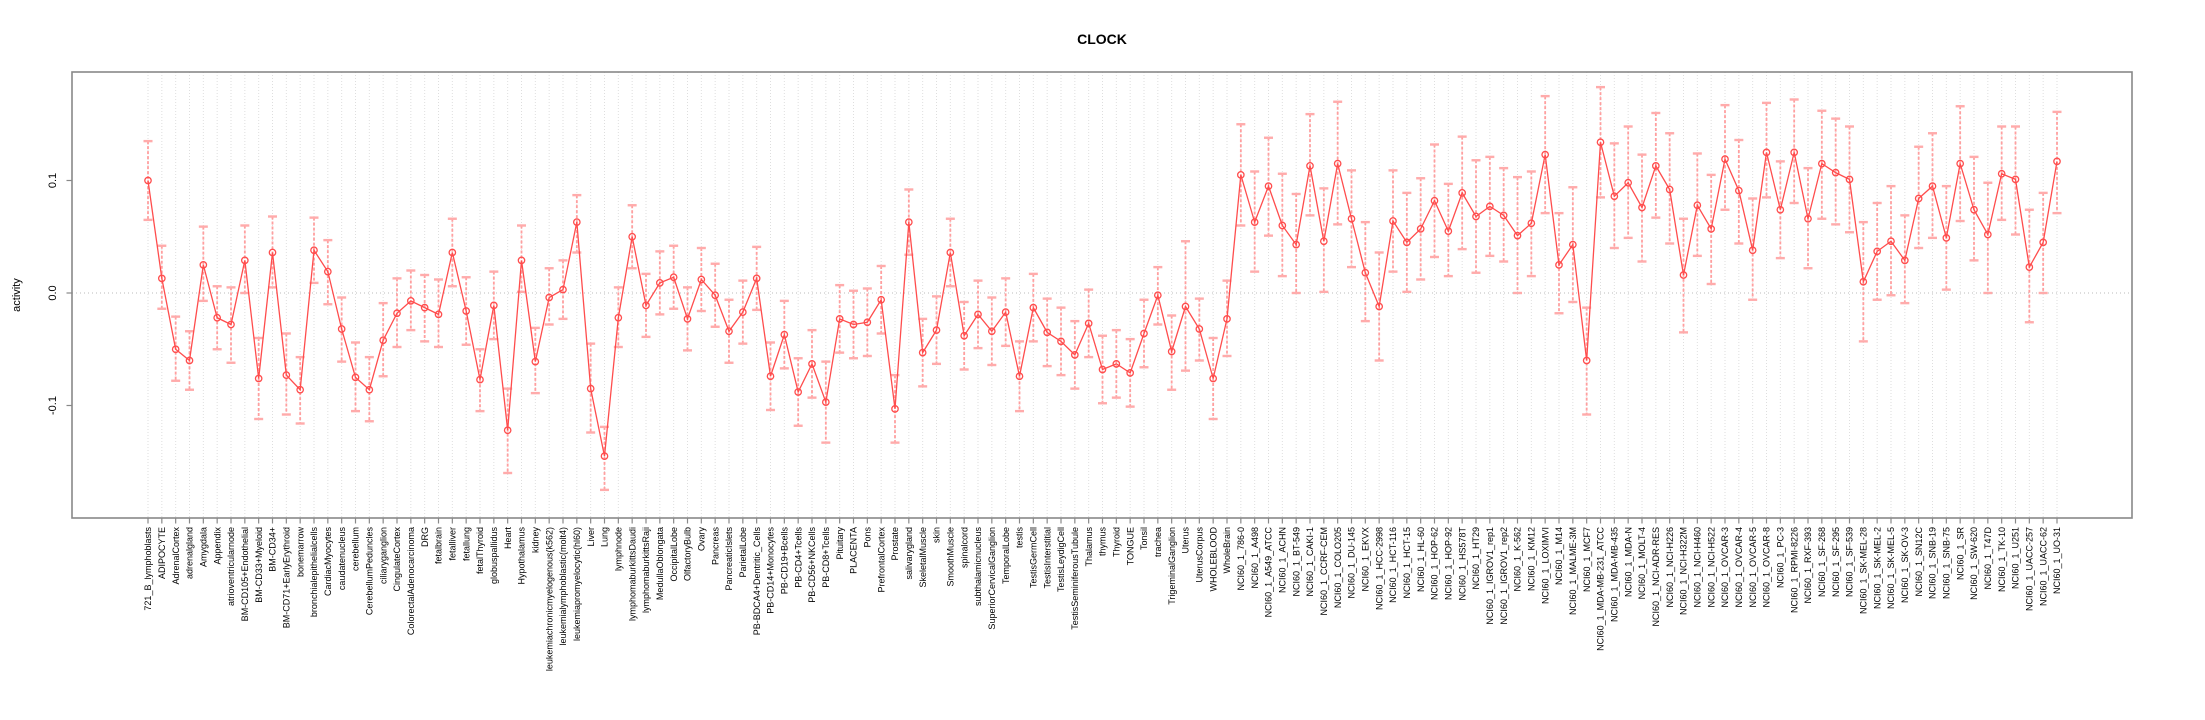 The width and height of the screenshot is (2205, 720). What do you see at coordinates (53, 292) in the screenshot?
I see `y-tick-label: 0.0` at bounding box center [53, 292].